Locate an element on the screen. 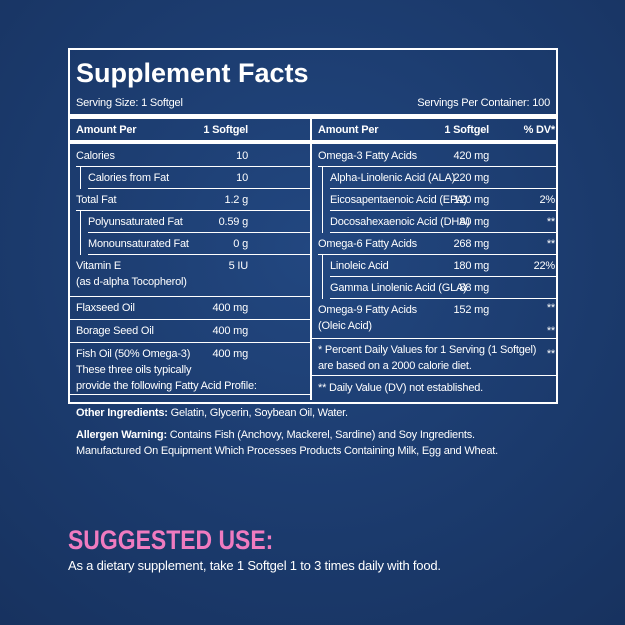 The height and width of the screenshot is (625, 625). row-name: Linoleic Acid is located at coordinates (359, 266).